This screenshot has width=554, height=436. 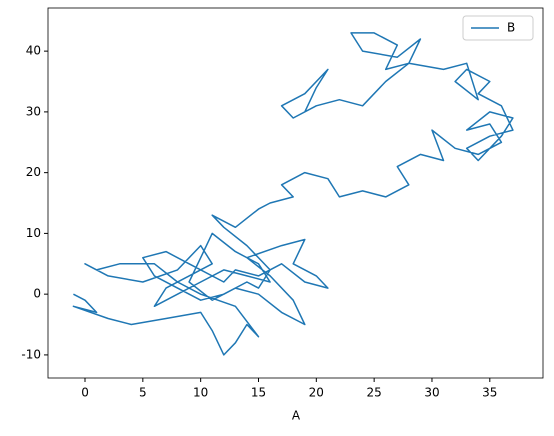 What do you see at coordinates (143, 393) in the screenshot?
I see `x-tick-label: 5` at bounding box center [143, 393].